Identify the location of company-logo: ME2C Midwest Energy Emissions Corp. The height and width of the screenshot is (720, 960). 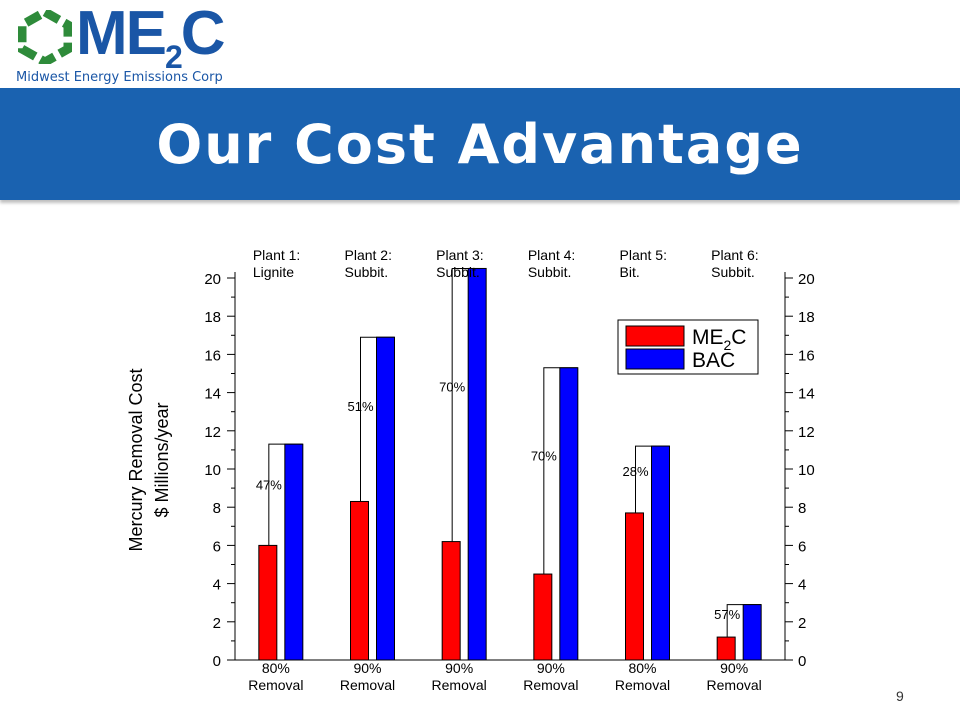
(142, 45).